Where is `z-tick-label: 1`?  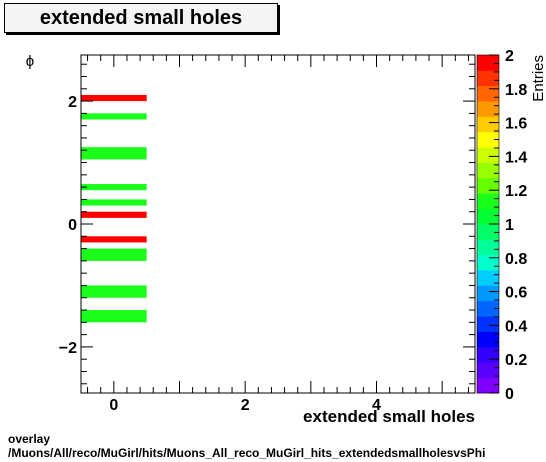 z-tick-label: 1 is located at coordinates (509, 225).